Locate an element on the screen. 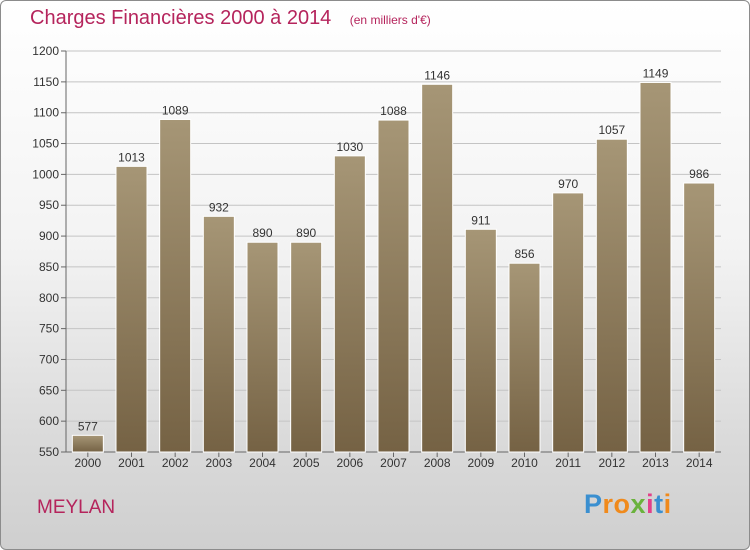 The width and height of the screenshot is (750, 550). y-tick-label: 700 is located at coordinates (49, 359).